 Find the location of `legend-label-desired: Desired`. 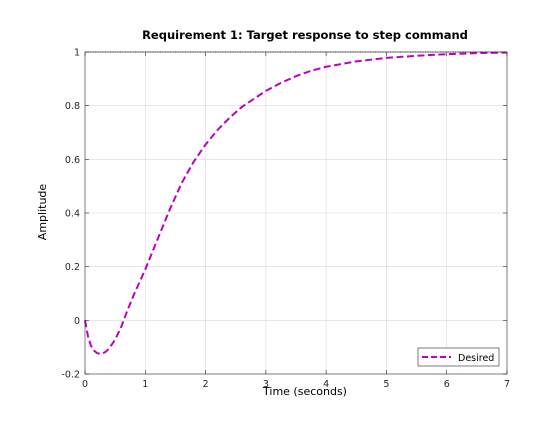

legend-label-desired: Desired is located at coordinates (476, 358).